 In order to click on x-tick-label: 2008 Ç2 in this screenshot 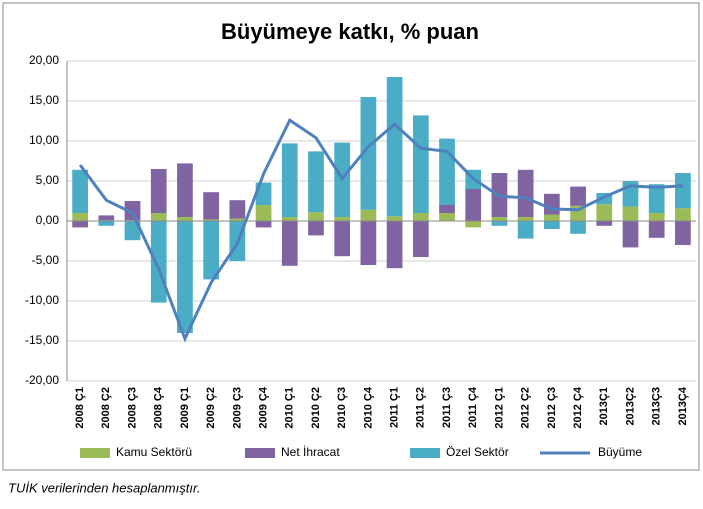, I will do `click(106, 408)`.